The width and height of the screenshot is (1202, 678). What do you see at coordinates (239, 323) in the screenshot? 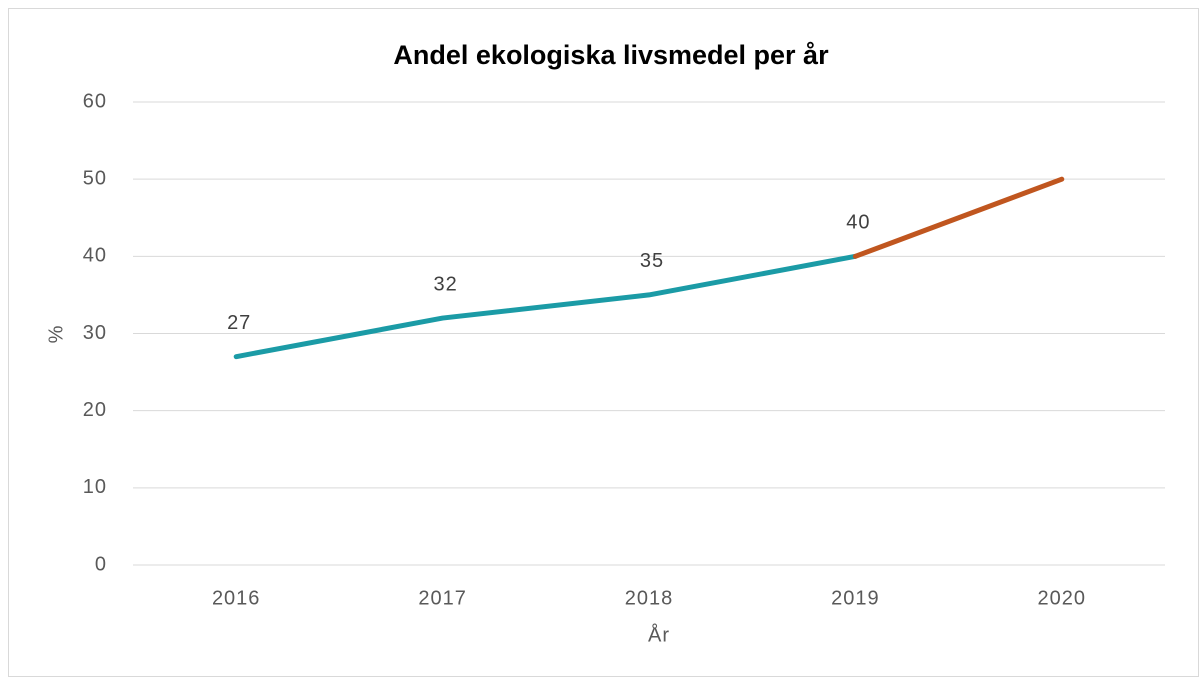
I see `data-label: 27` at bounding box center [239, 323].